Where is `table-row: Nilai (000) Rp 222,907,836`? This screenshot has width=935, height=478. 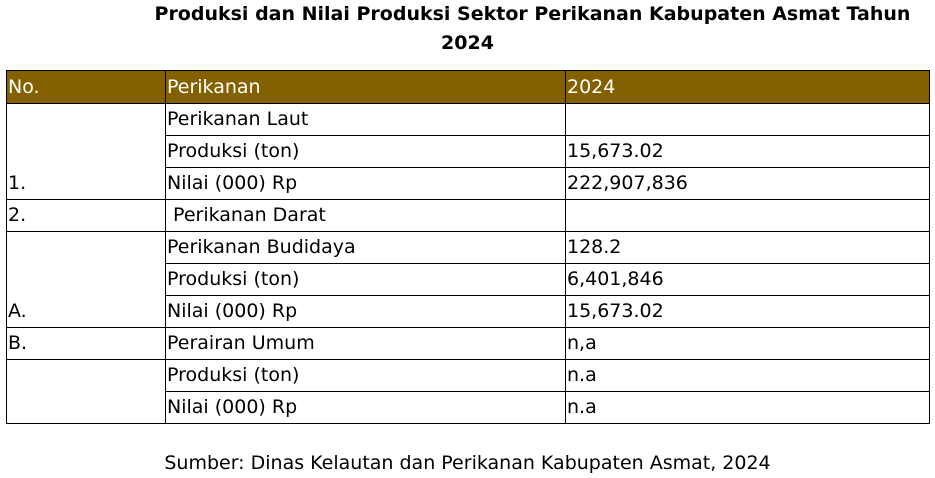
table-row: Nilai (000) Rp 222,907,836 is located at coordinates (468, 183).